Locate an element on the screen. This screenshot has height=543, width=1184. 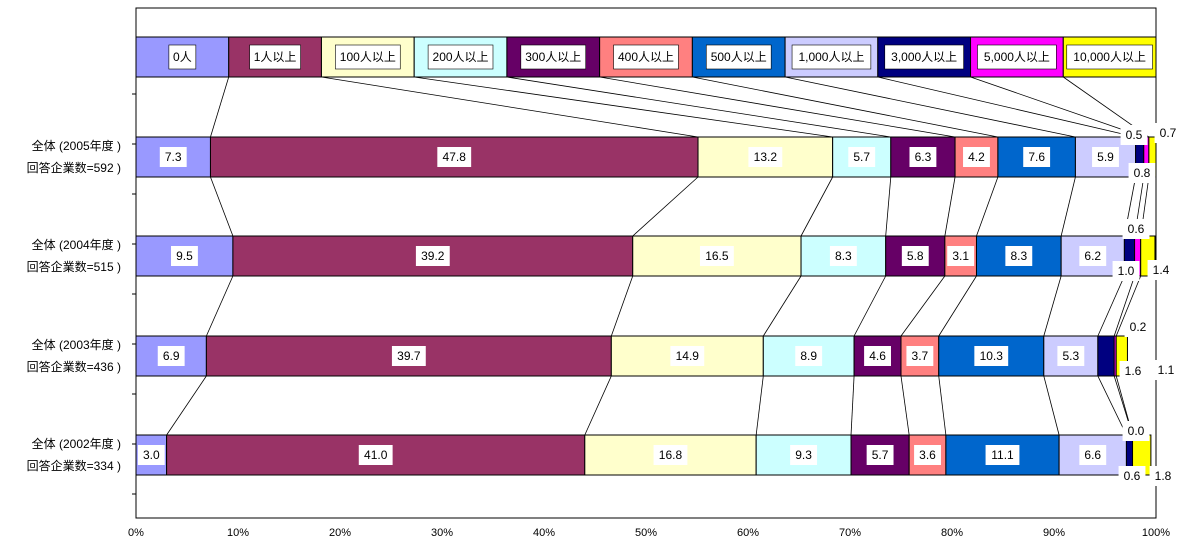
legend-label: 200人以上 is located at coordinates (461, 57).